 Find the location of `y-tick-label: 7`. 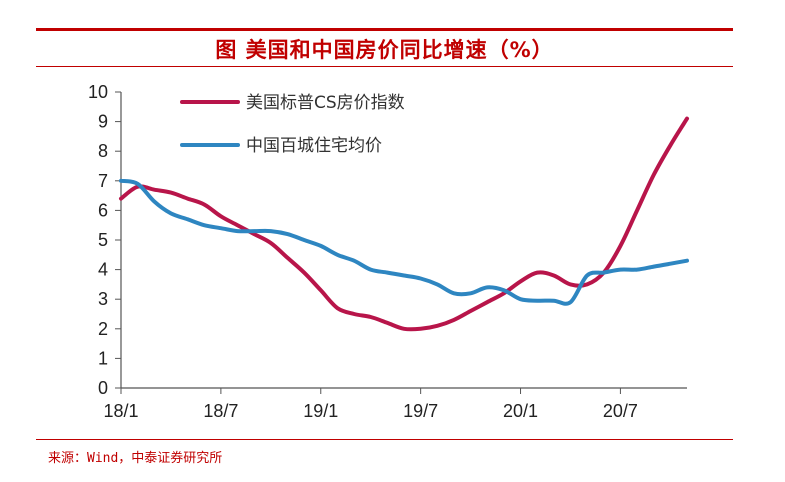

y-tick-label: 7 is located at coordinates (103, 181).